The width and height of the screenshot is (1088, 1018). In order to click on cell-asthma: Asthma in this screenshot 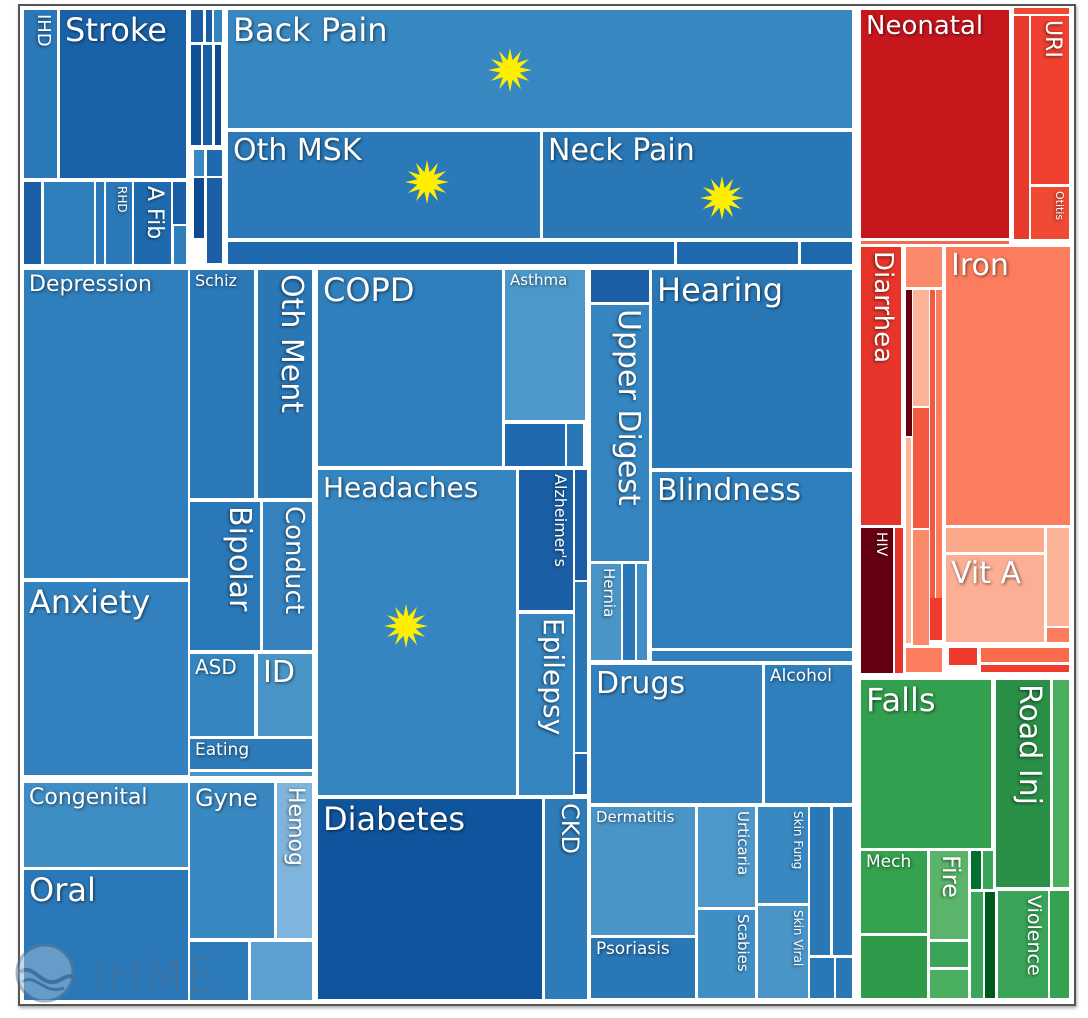, I will do `click(545, 345)`.